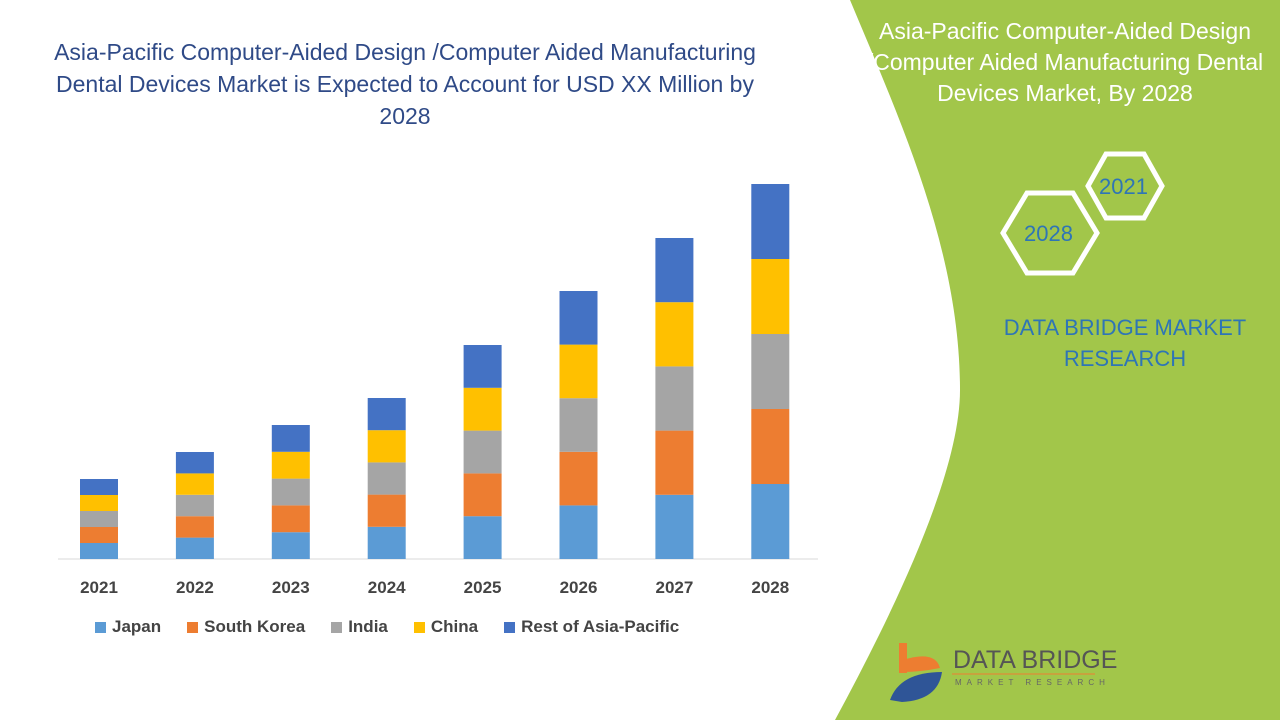 The image size is (1280, 720). Describe the element at coordinates (194, 484) in the screenshot. I see `bar-2022-china` at that location.